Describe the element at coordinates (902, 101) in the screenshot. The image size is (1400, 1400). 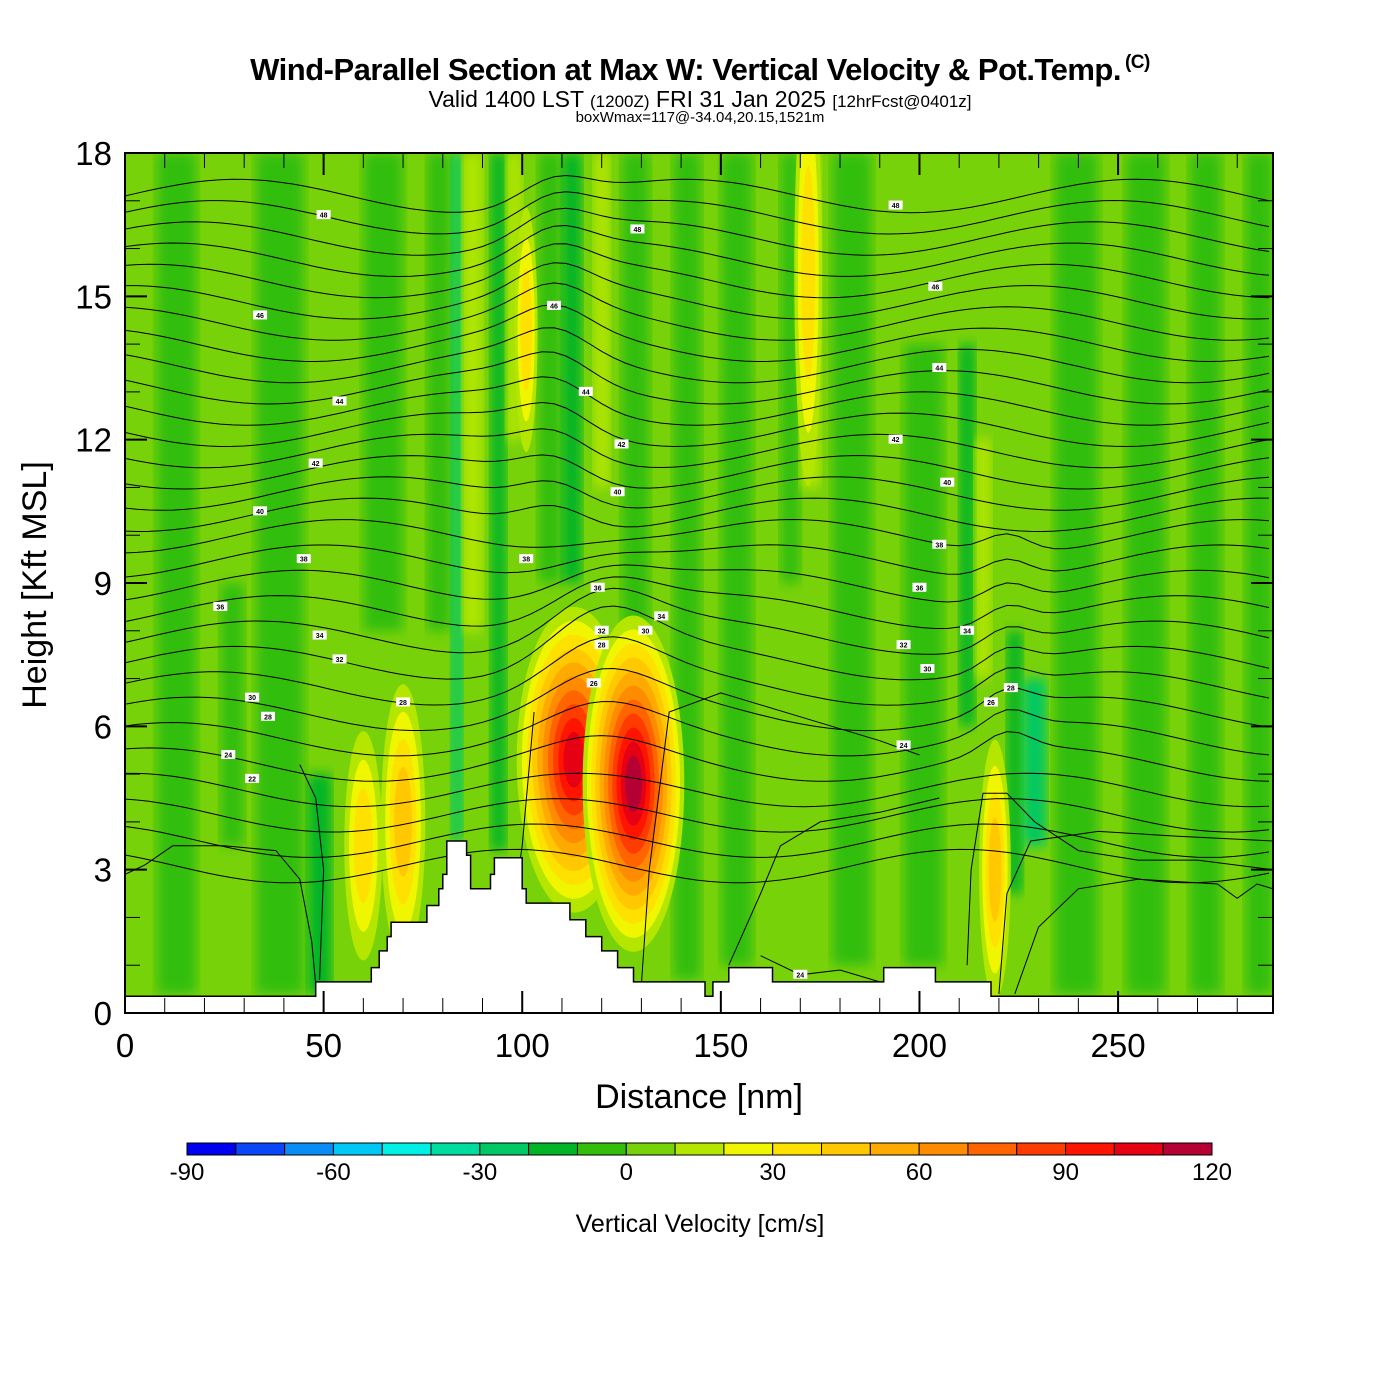
I see `forecast-info: [12hrFcst@0401z]` at that location.